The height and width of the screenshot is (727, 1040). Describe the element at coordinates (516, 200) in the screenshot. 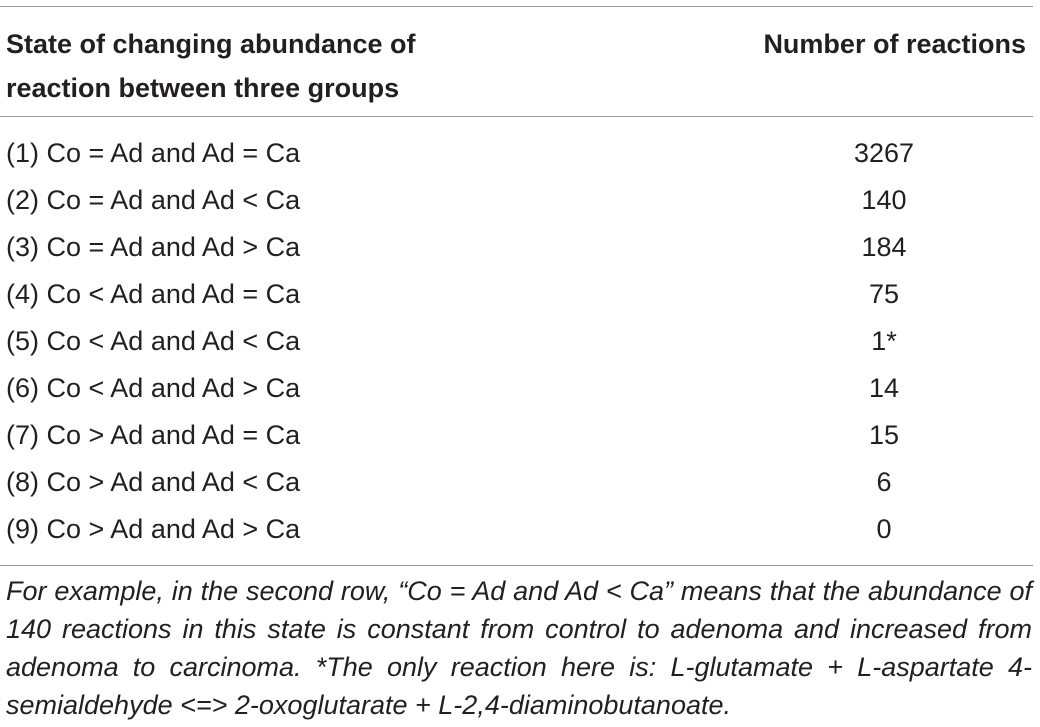

I see `table-row: (2) Co = Ad and Ad < Ca 140` at that location.